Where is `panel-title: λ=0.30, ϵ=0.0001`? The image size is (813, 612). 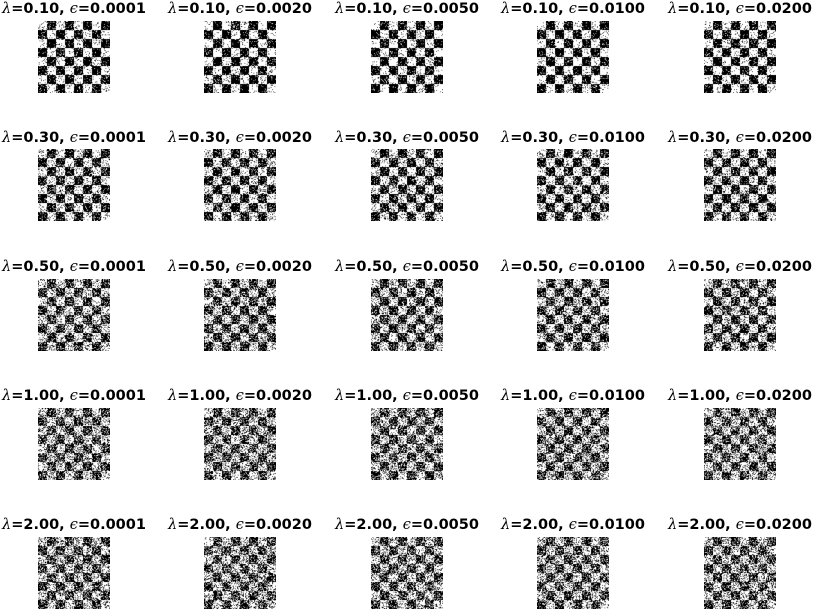 panel-title: λ=0.30, ϵ=0.0001 is located at coordinates (79, 138).